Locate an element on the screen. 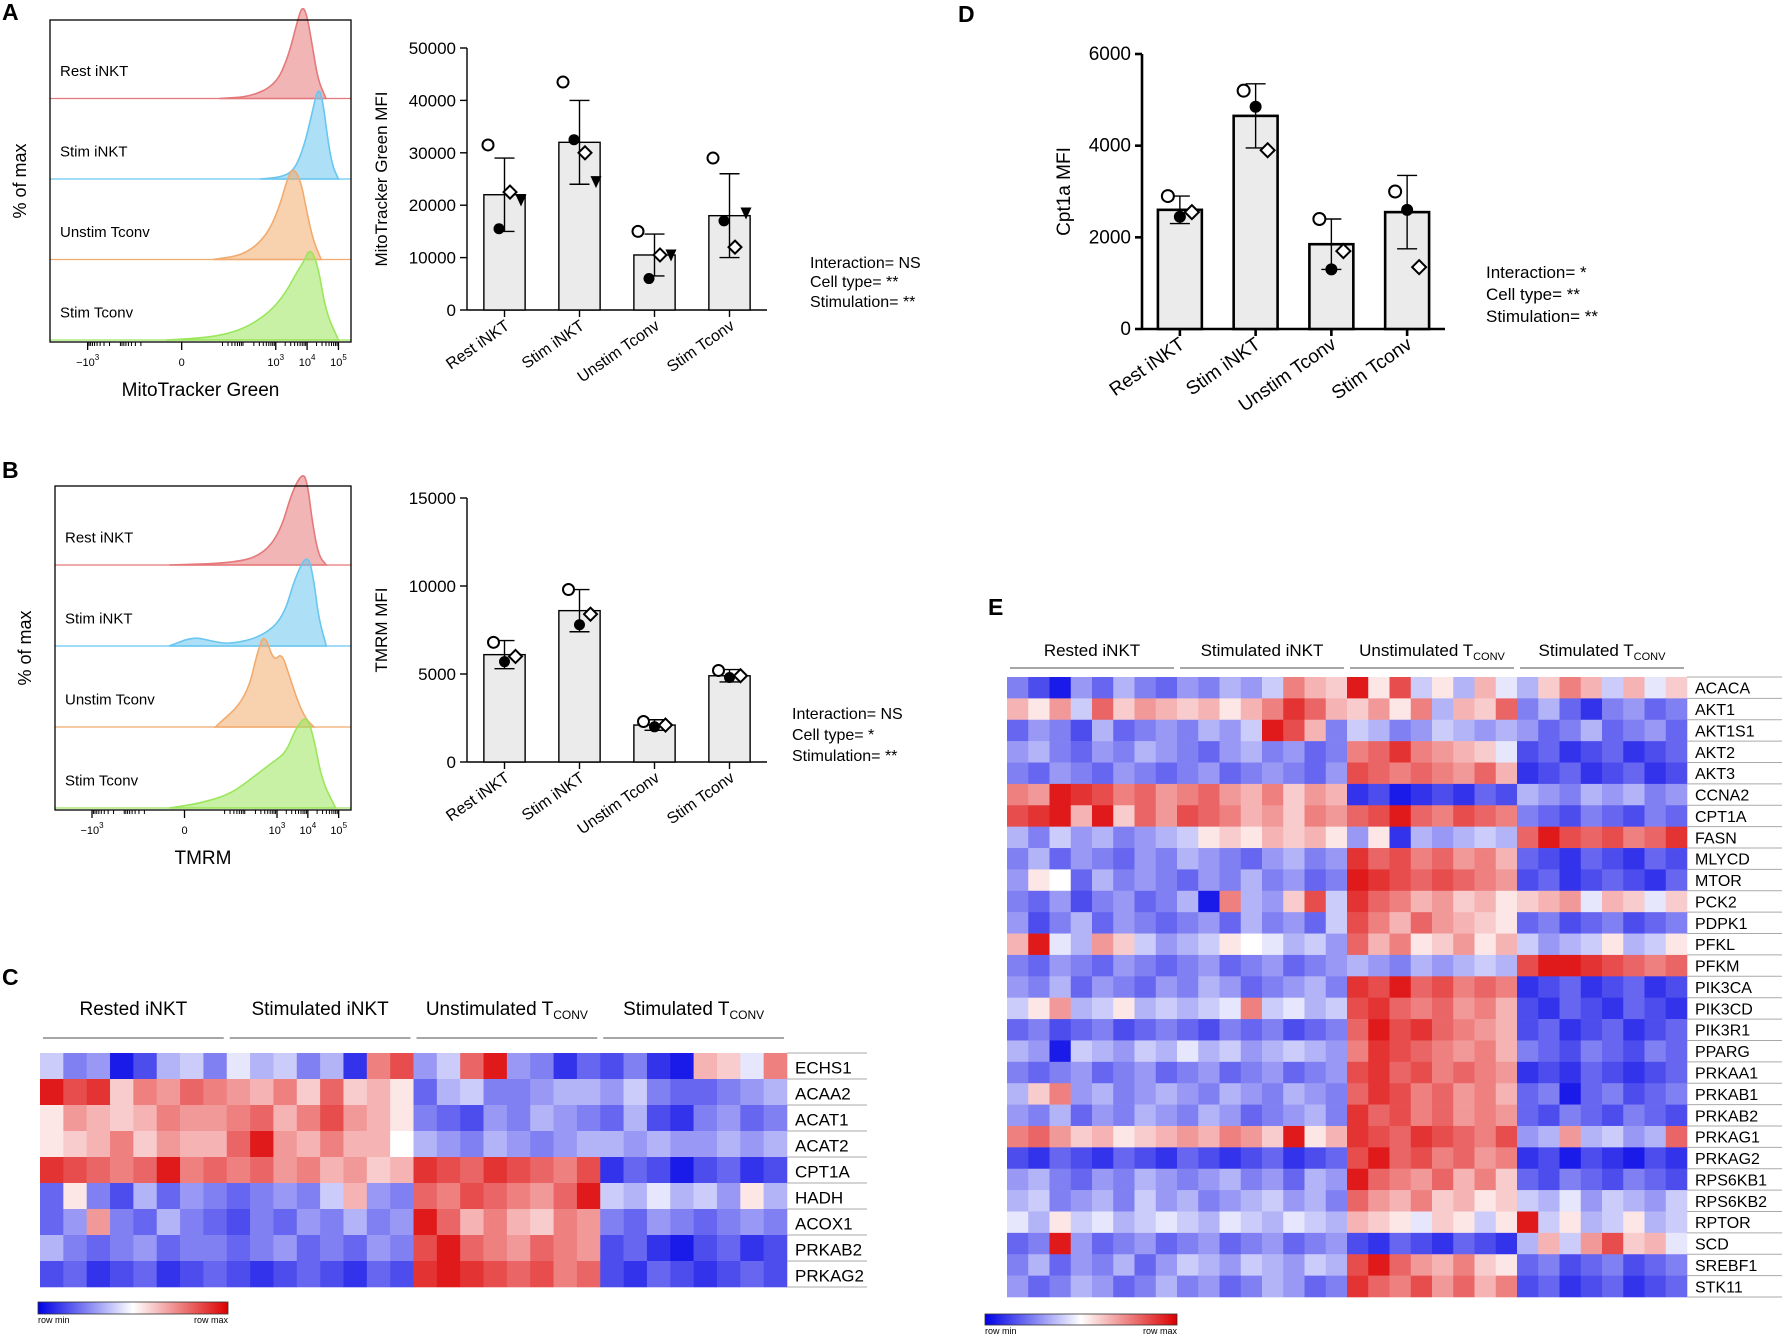 The width and height of the screenshot is (1783, 1335). group-label-stimulated-inkt: Stimulated iNKT is located at coordinates (1262, 650).